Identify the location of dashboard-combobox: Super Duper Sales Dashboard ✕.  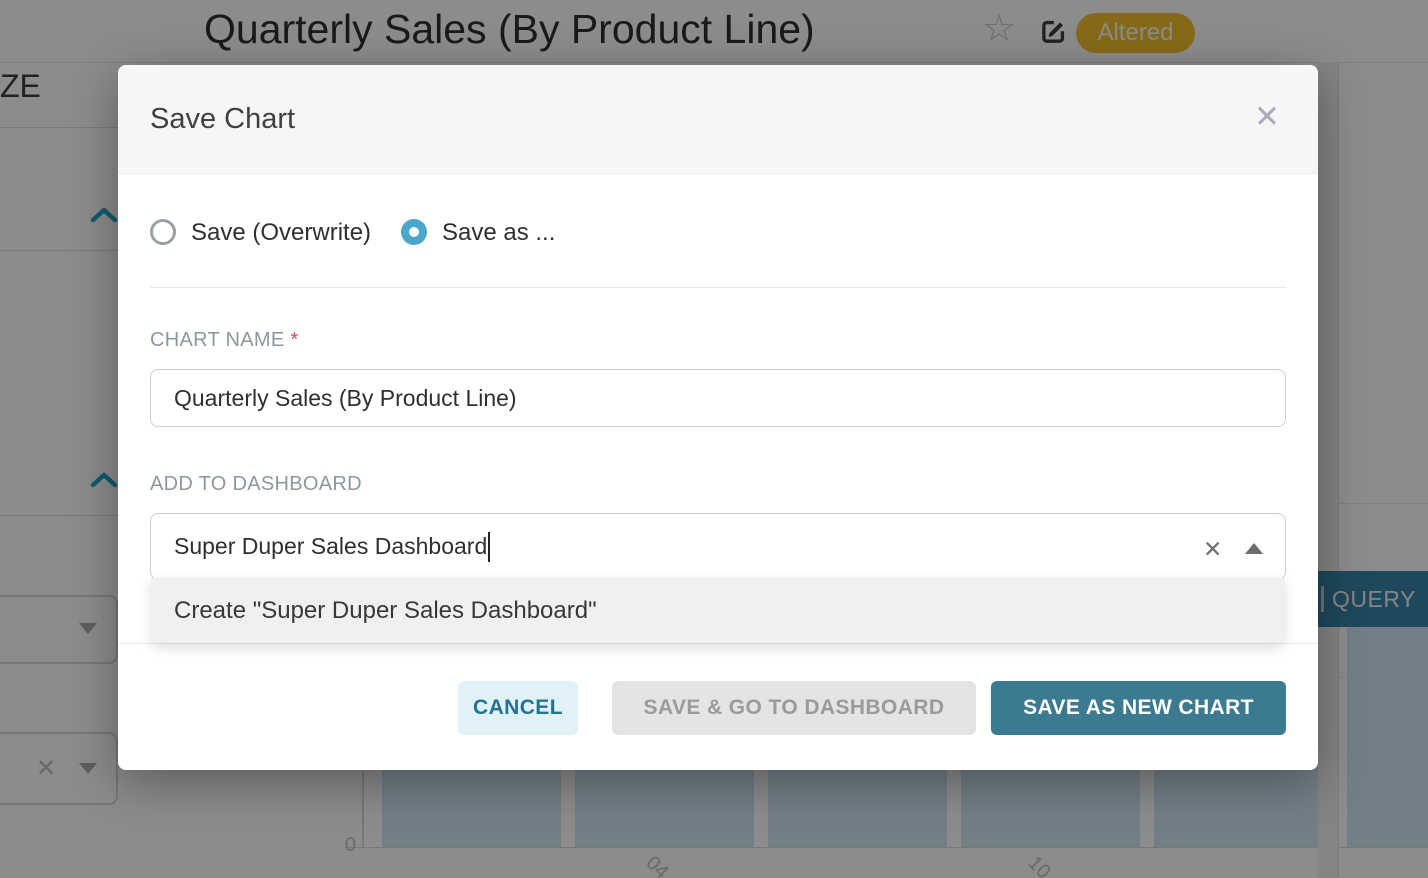
(718, 546).